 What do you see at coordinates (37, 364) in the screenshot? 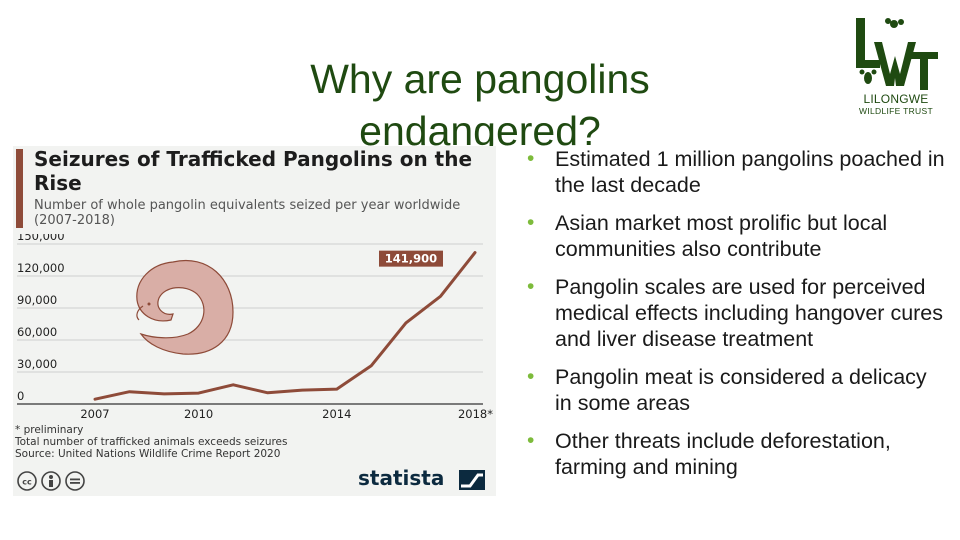
I see `y-tick-label: 30,000` at bounding box center [37, 364].